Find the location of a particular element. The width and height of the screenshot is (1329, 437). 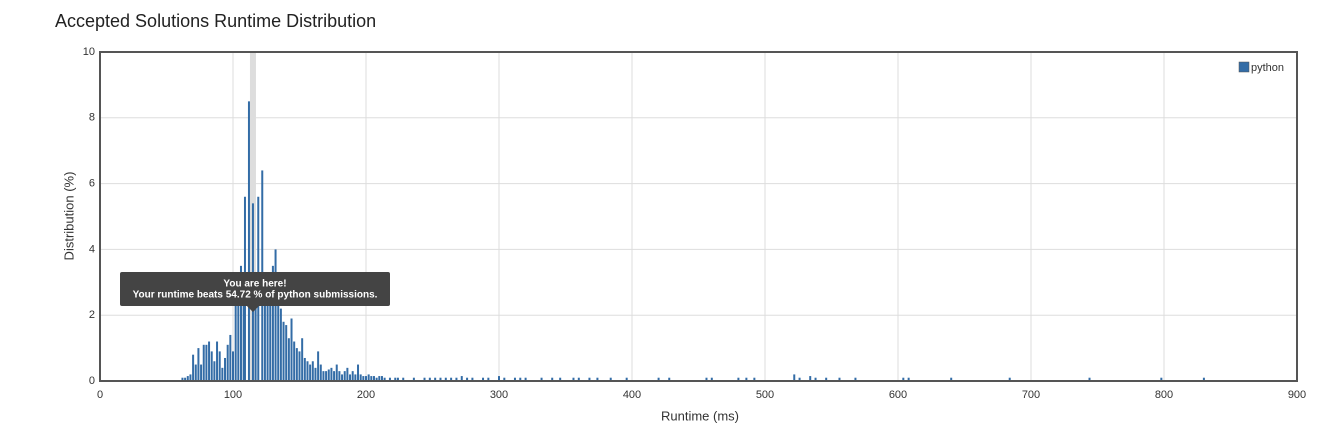

chart-title: Accepted Solutions Runtime Distribution is located at coordinates (215, 21).